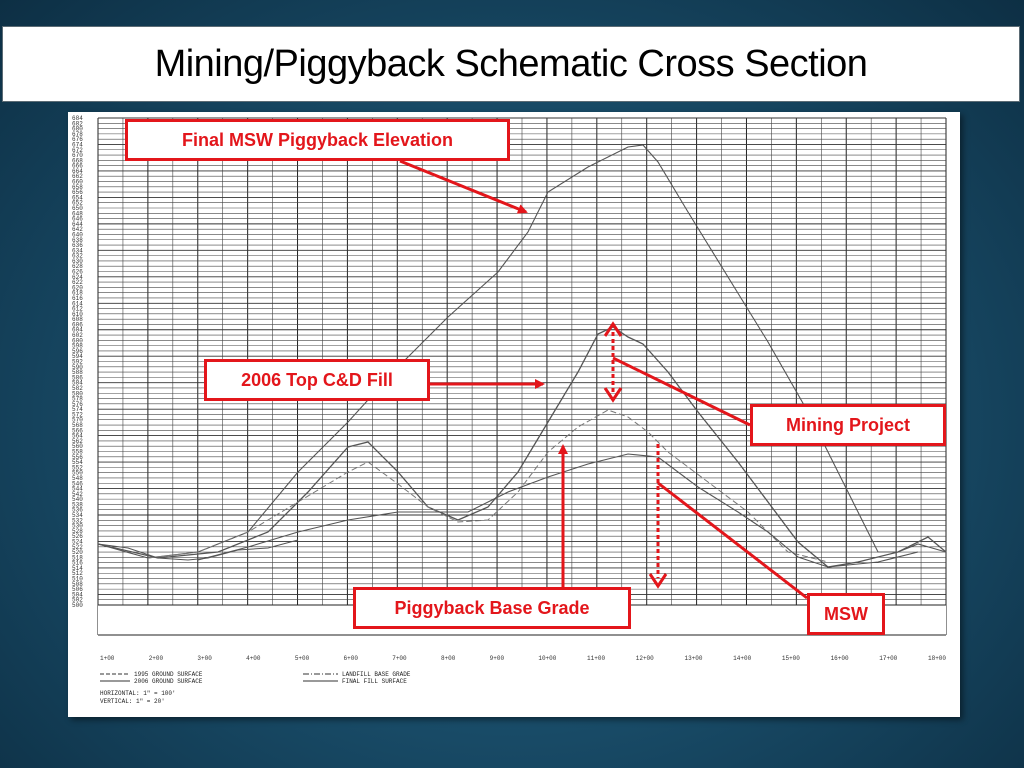  Describe the element at coordinates (937, 658) in the screenshot. I see `station-tick-label: 18+00` at that location.